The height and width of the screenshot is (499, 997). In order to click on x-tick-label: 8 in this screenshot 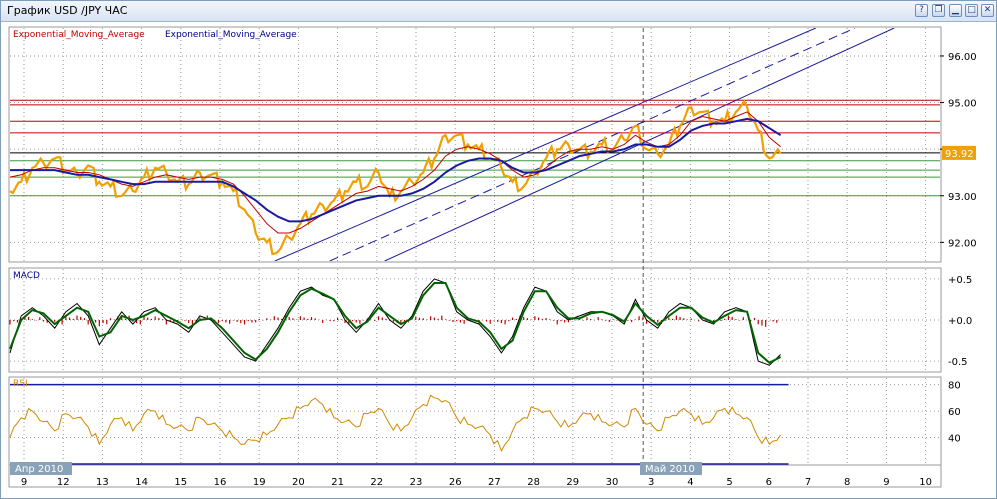, I will do `click(847, 482)`.